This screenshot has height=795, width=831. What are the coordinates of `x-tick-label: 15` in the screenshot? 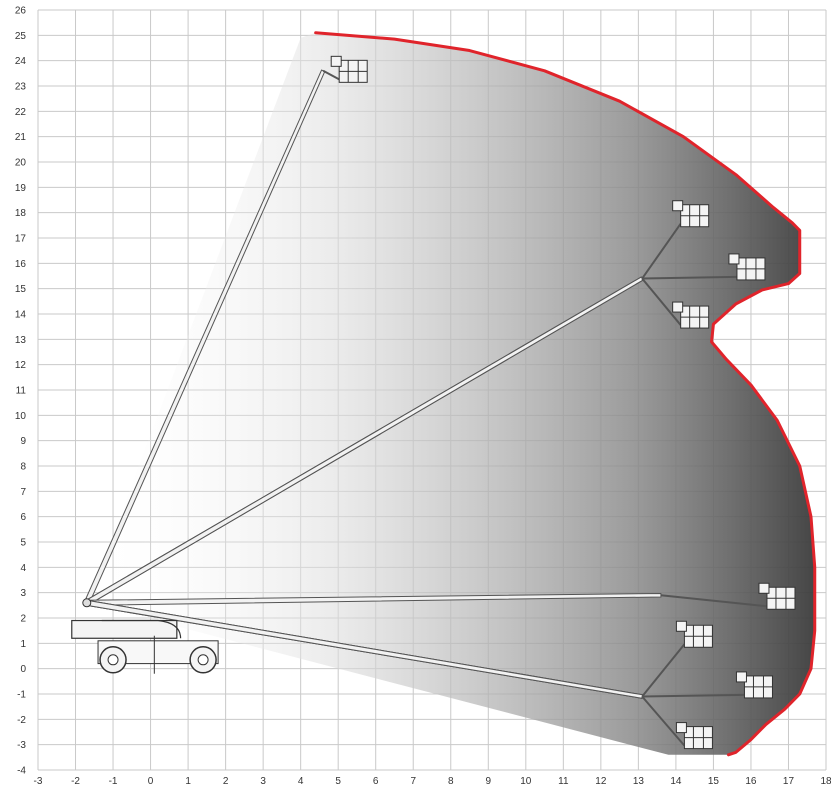 It's located at (714, 781).